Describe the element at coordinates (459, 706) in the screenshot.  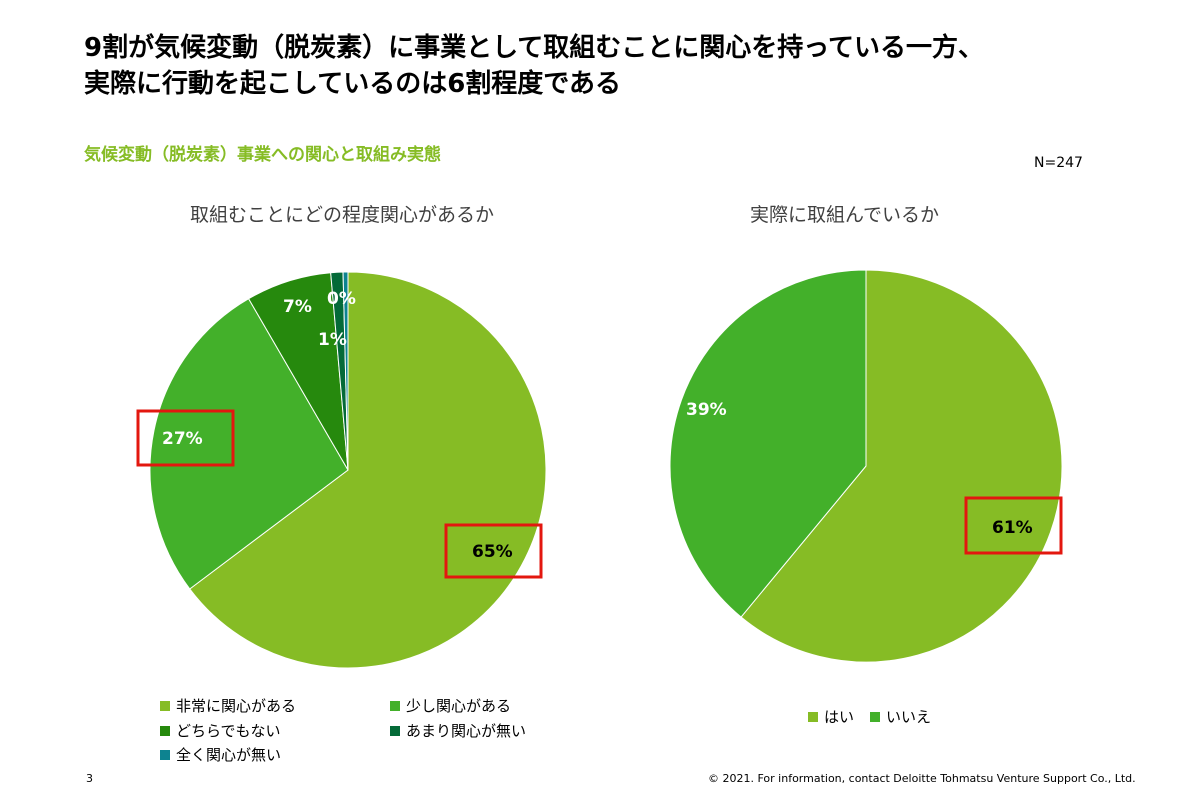
I see `legend-label: 少し関心がある` at that location.